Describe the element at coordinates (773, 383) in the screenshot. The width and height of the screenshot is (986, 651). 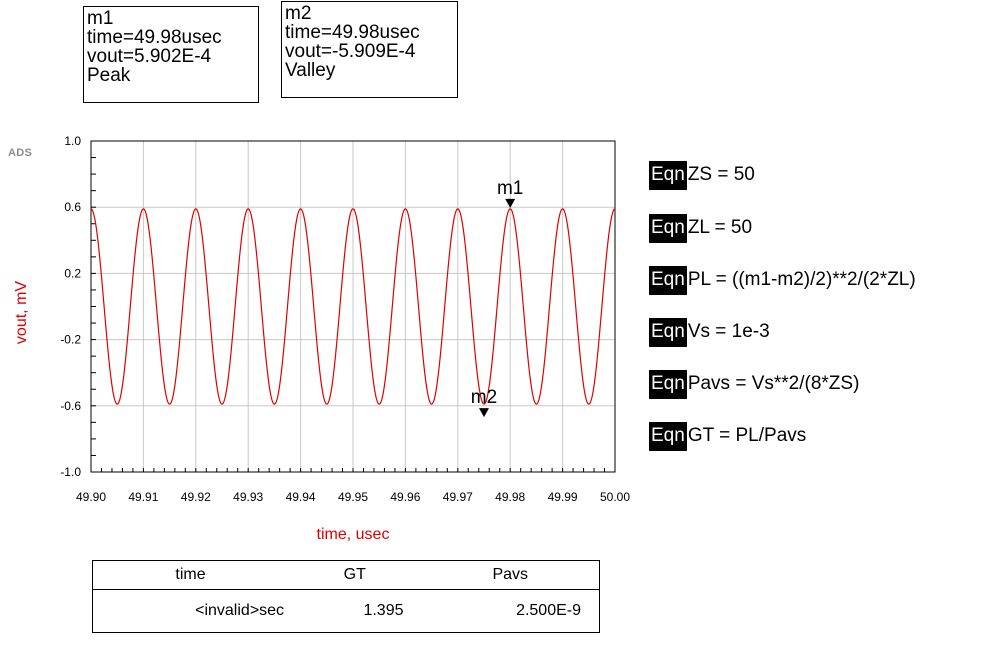
I see `equation-text: Pavs = Vs**2/(8*ZS)` at that location.